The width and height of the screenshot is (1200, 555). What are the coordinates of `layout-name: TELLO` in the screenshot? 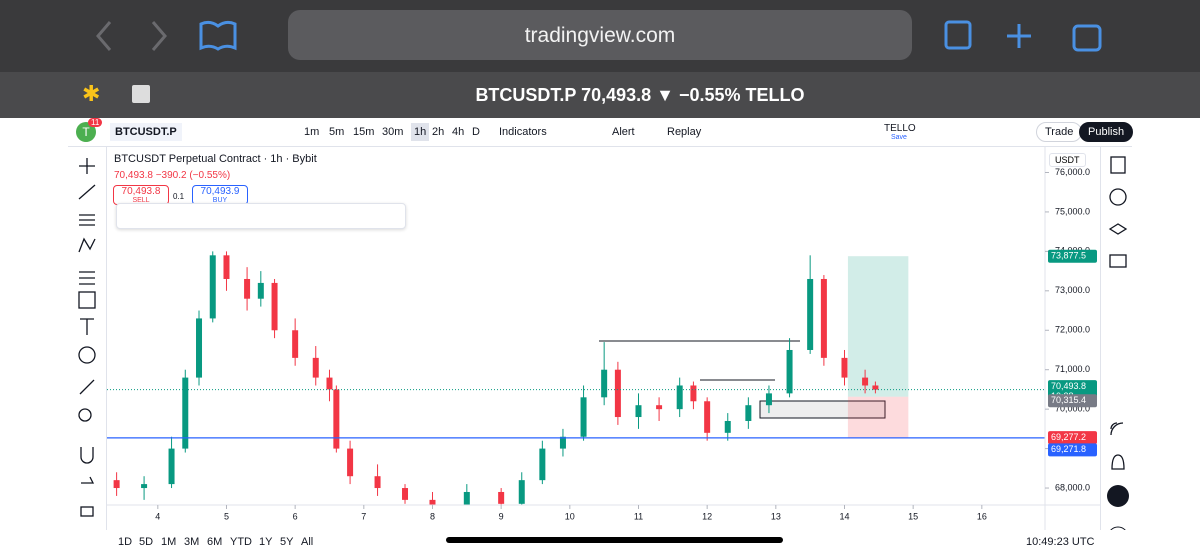 It's located at (900, 128).